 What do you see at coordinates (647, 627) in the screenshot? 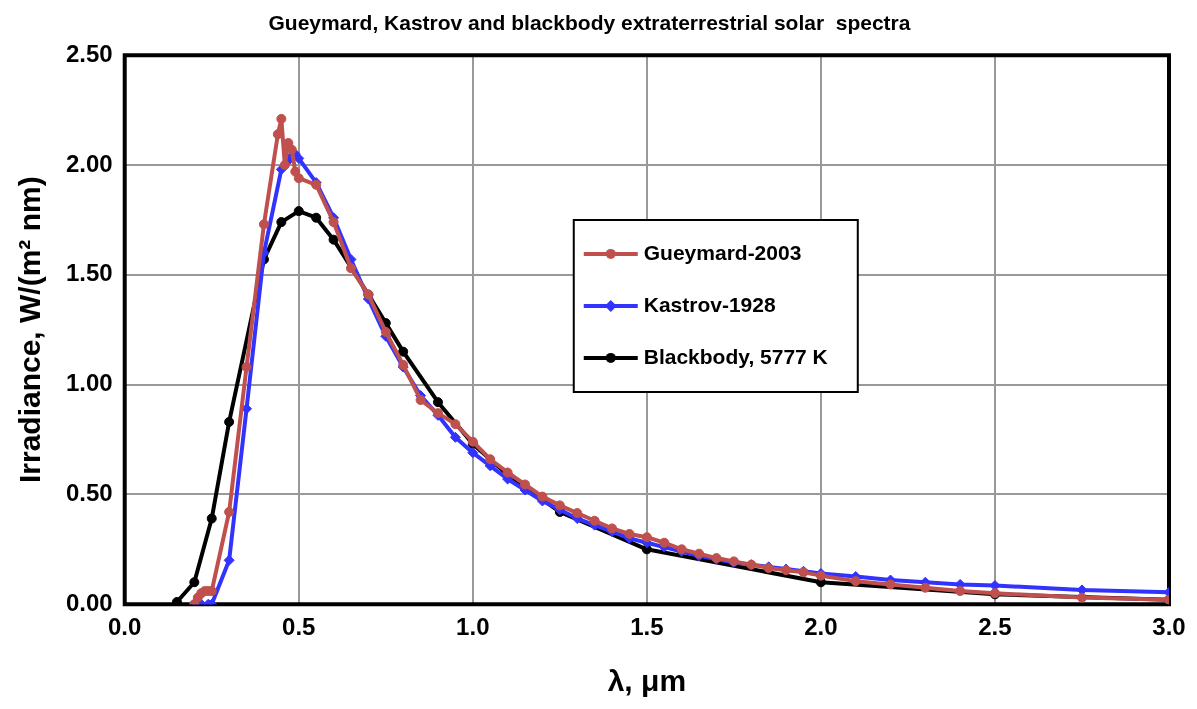
I see `x-tick-label: 1.5` at bounding box center [647, 627].